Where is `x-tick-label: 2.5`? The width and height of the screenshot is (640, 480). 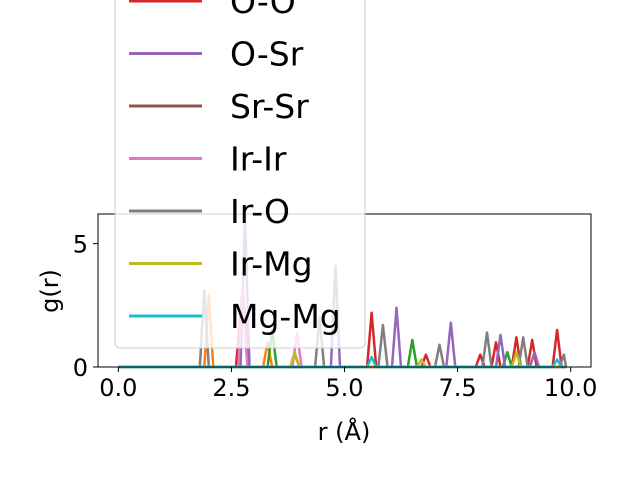 x-tick-label: 2.5 is located at coordinates (231, 388).